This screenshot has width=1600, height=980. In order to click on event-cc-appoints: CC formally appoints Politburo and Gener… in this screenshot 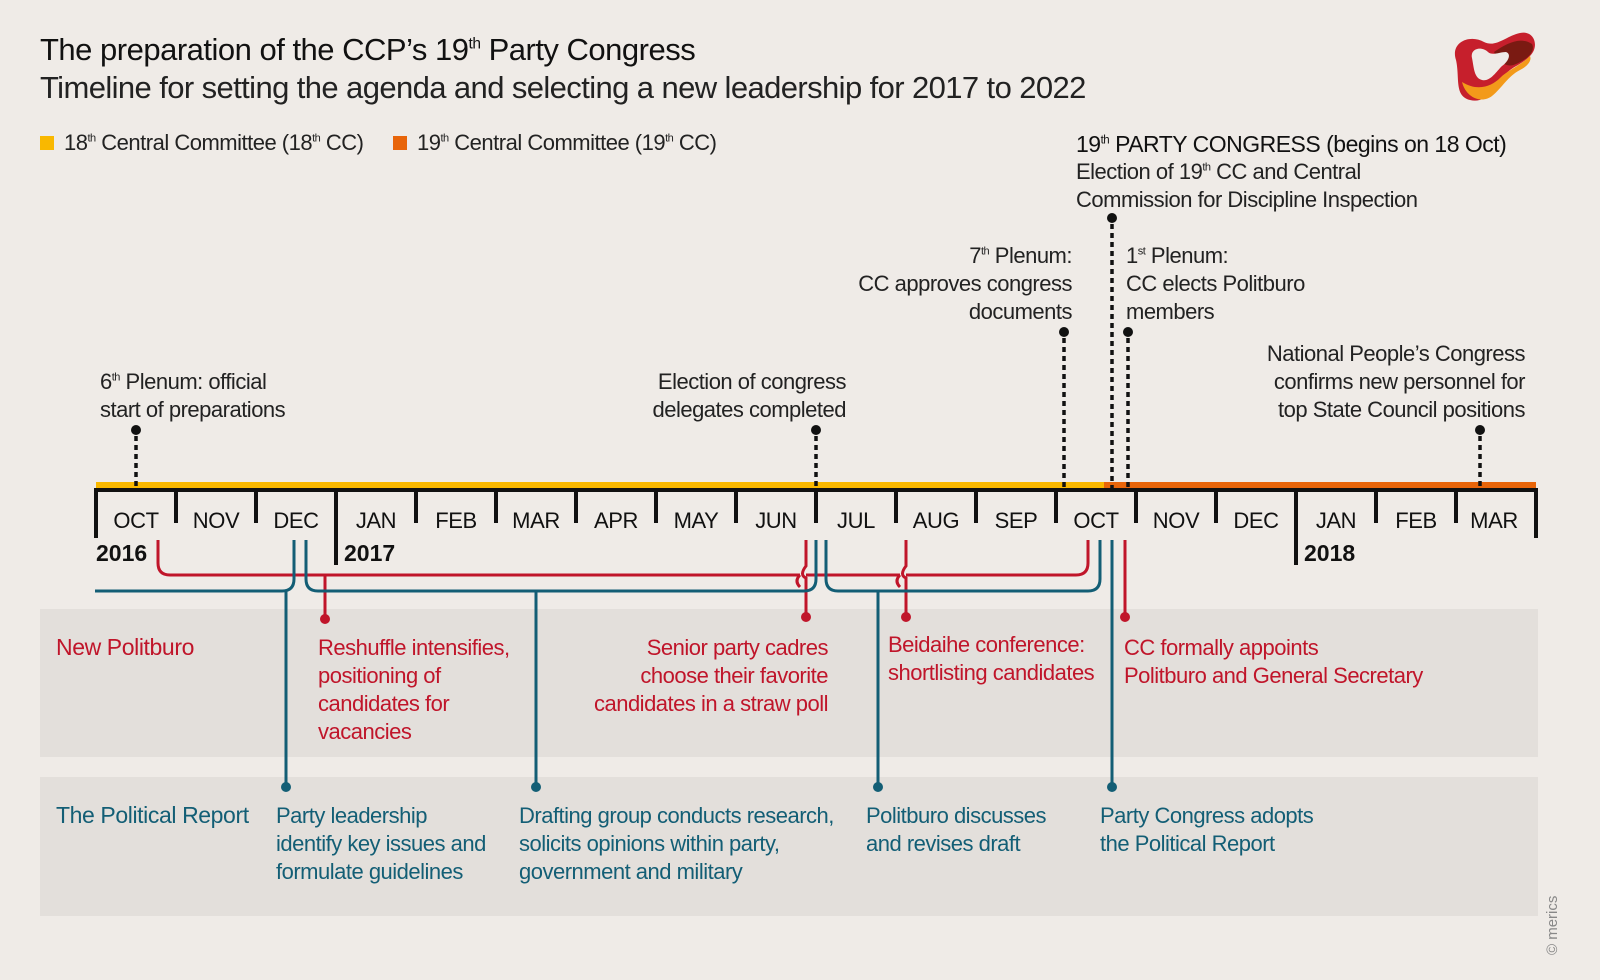, I will do `click(1273, 661)`.